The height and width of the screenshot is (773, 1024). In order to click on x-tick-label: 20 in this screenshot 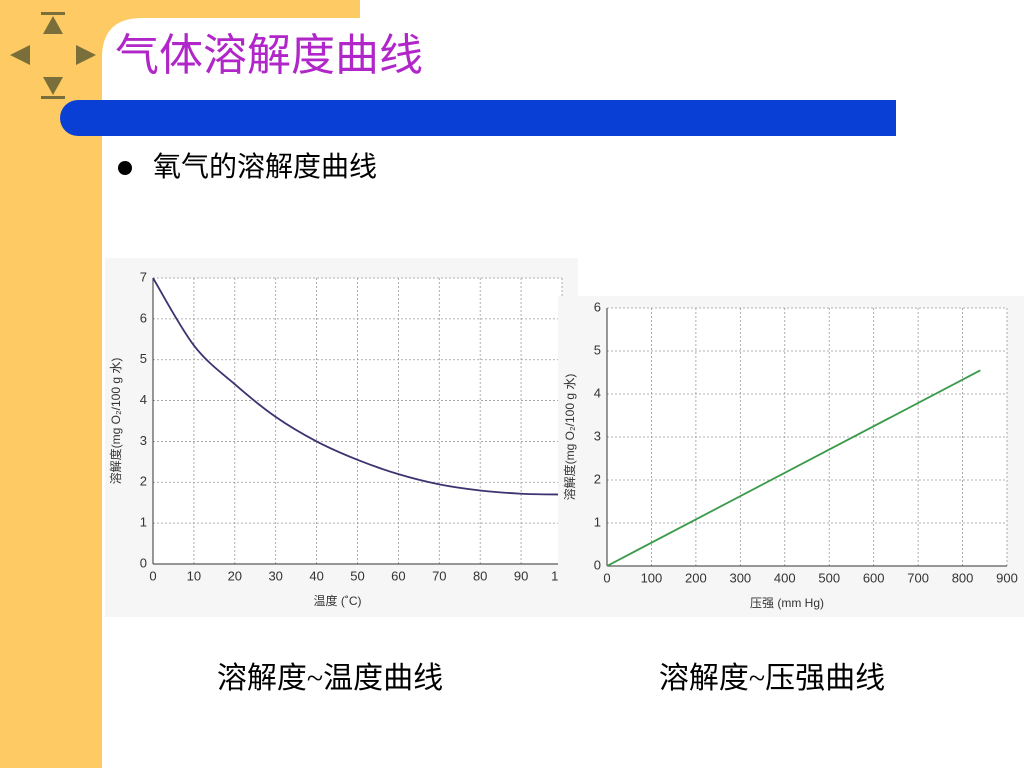, I will do `click(235, 575)`.